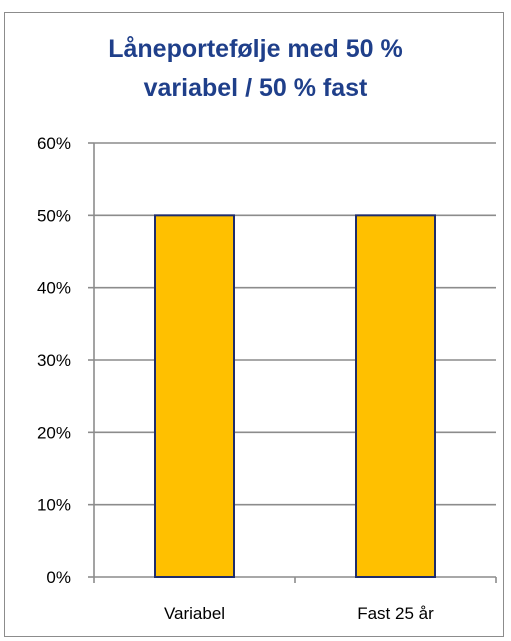 The image size is (511, 641). I want to click on x-tick-label: Fast 25 år, so click(395, 613).